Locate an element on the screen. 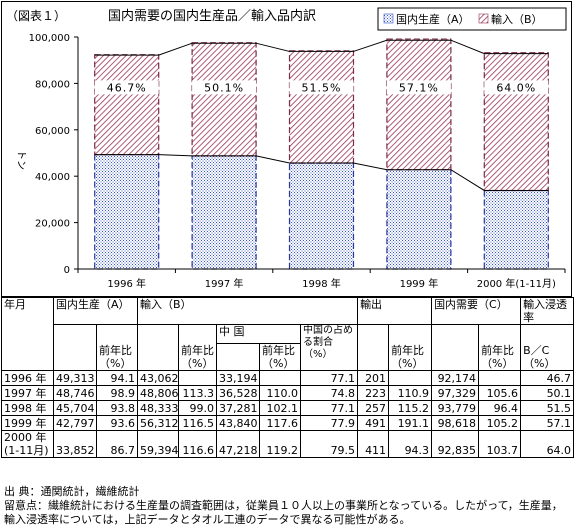 This screenshot has height=527, width=574. table-cell: 201 is located at coordinates (373, 378).